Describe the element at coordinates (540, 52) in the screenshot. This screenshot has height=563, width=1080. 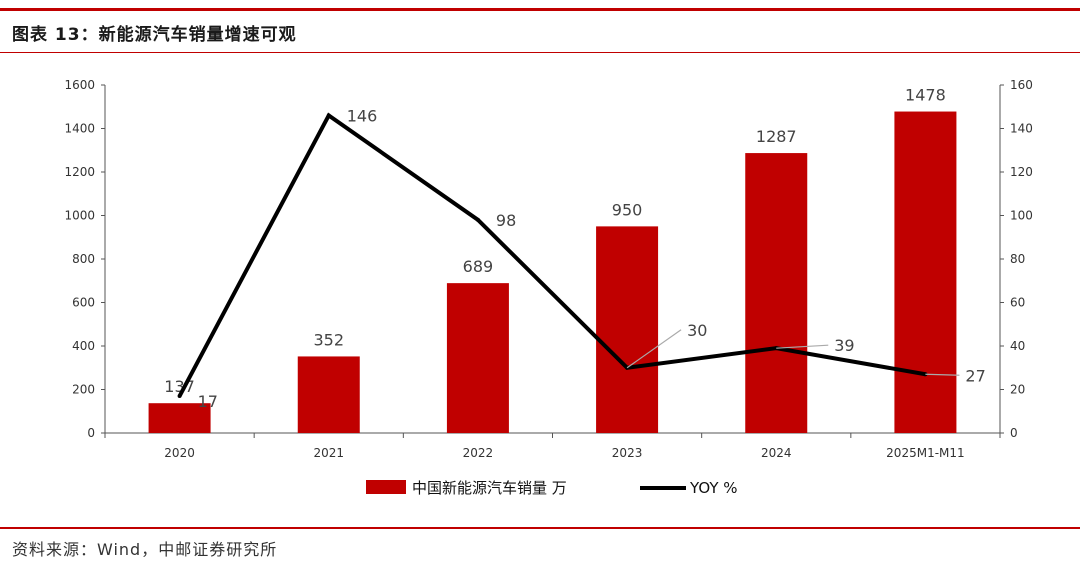
I see `title-rule` at that location.